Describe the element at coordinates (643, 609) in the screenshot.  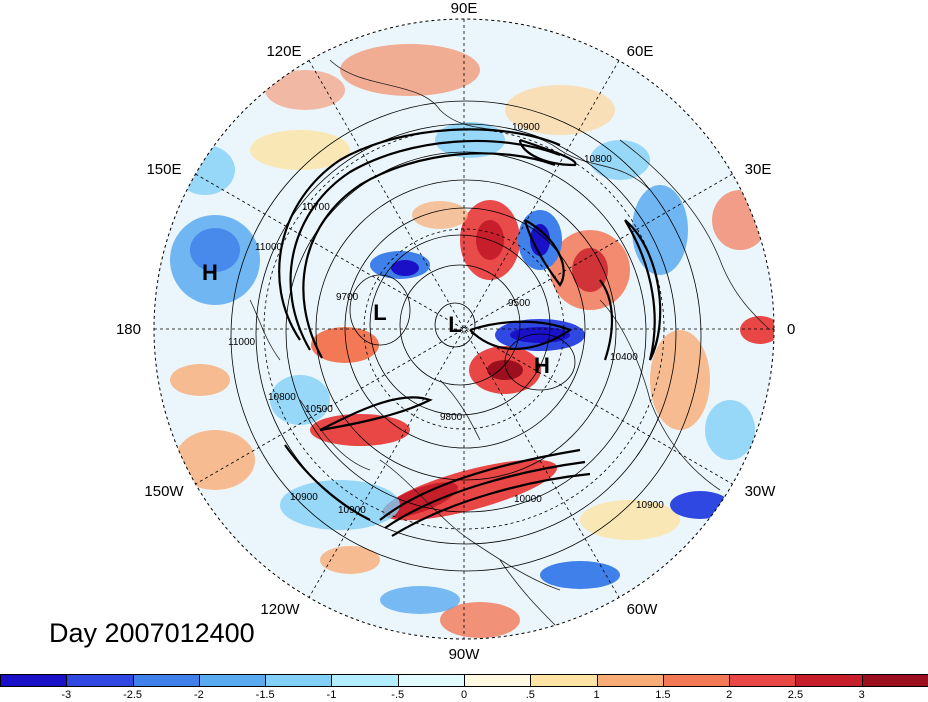
I see `longitude-label-60w: 60W` at that location.